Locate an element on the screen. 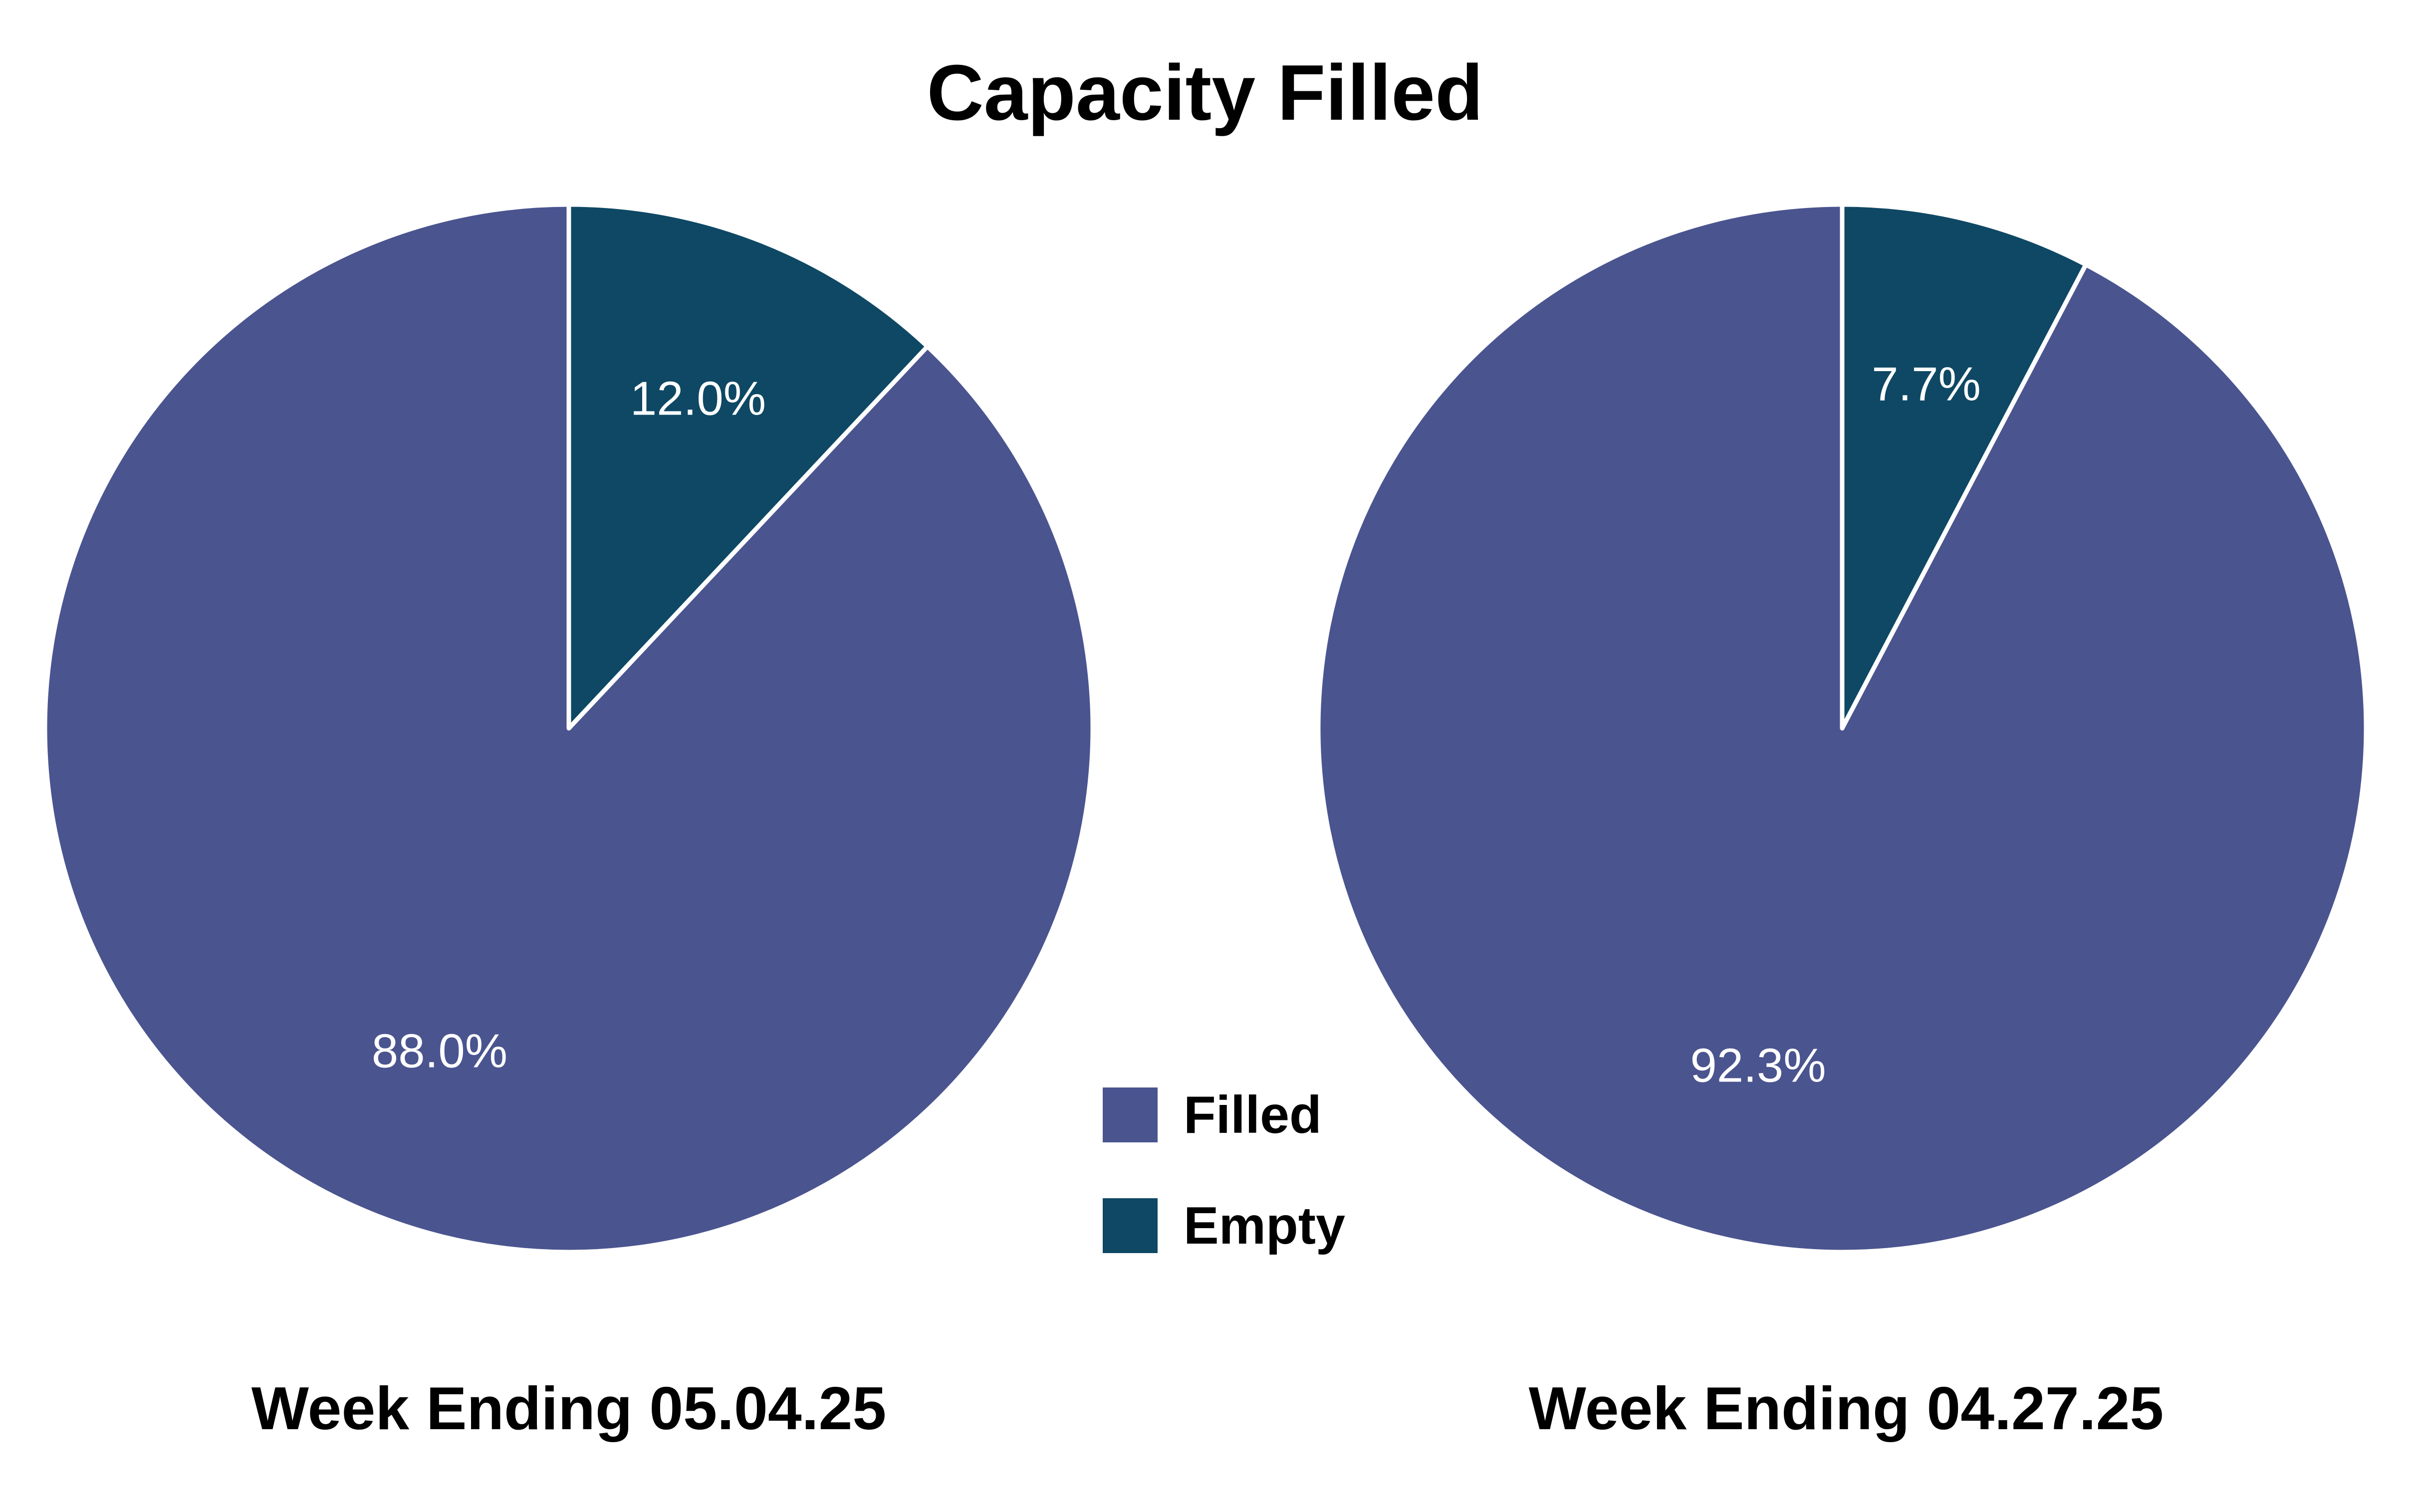 The width and height of the screenshot is (2410, 1512). chart-title: Capacity Filled is located at coordinates (1205, 93).